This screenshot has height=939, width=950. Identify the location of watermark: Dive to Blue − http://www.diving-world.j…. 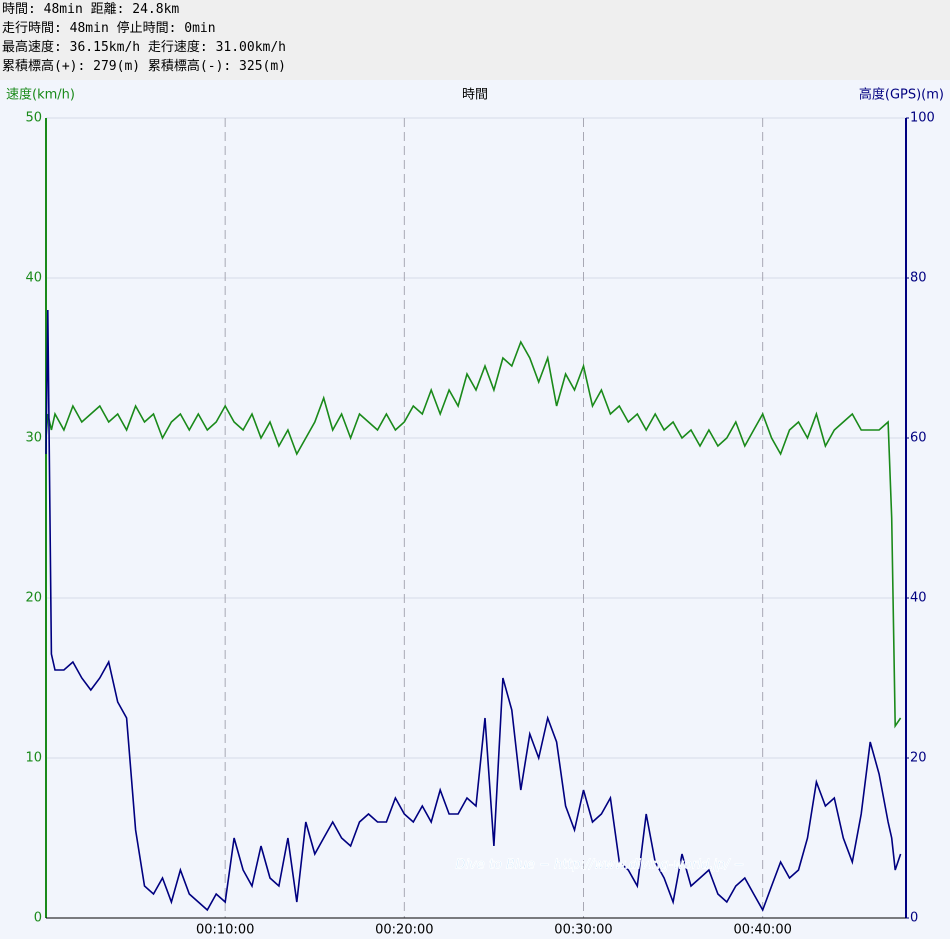
(599, 865).